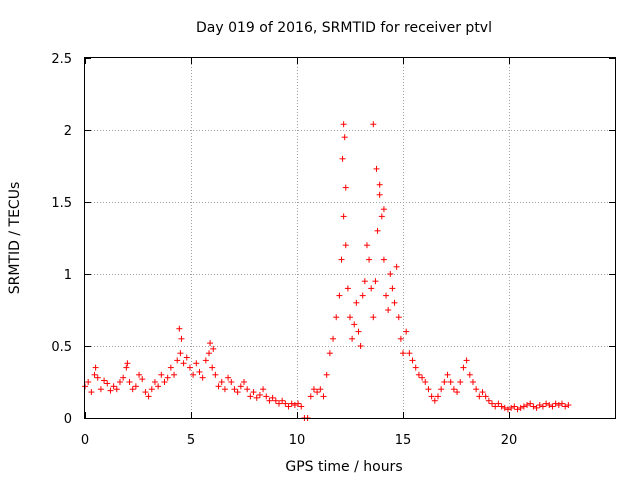  Describe the element at coordinates (299, 440) in the screenshot. I see `x-tick-labels: 0 5 10 15 20` at that location.